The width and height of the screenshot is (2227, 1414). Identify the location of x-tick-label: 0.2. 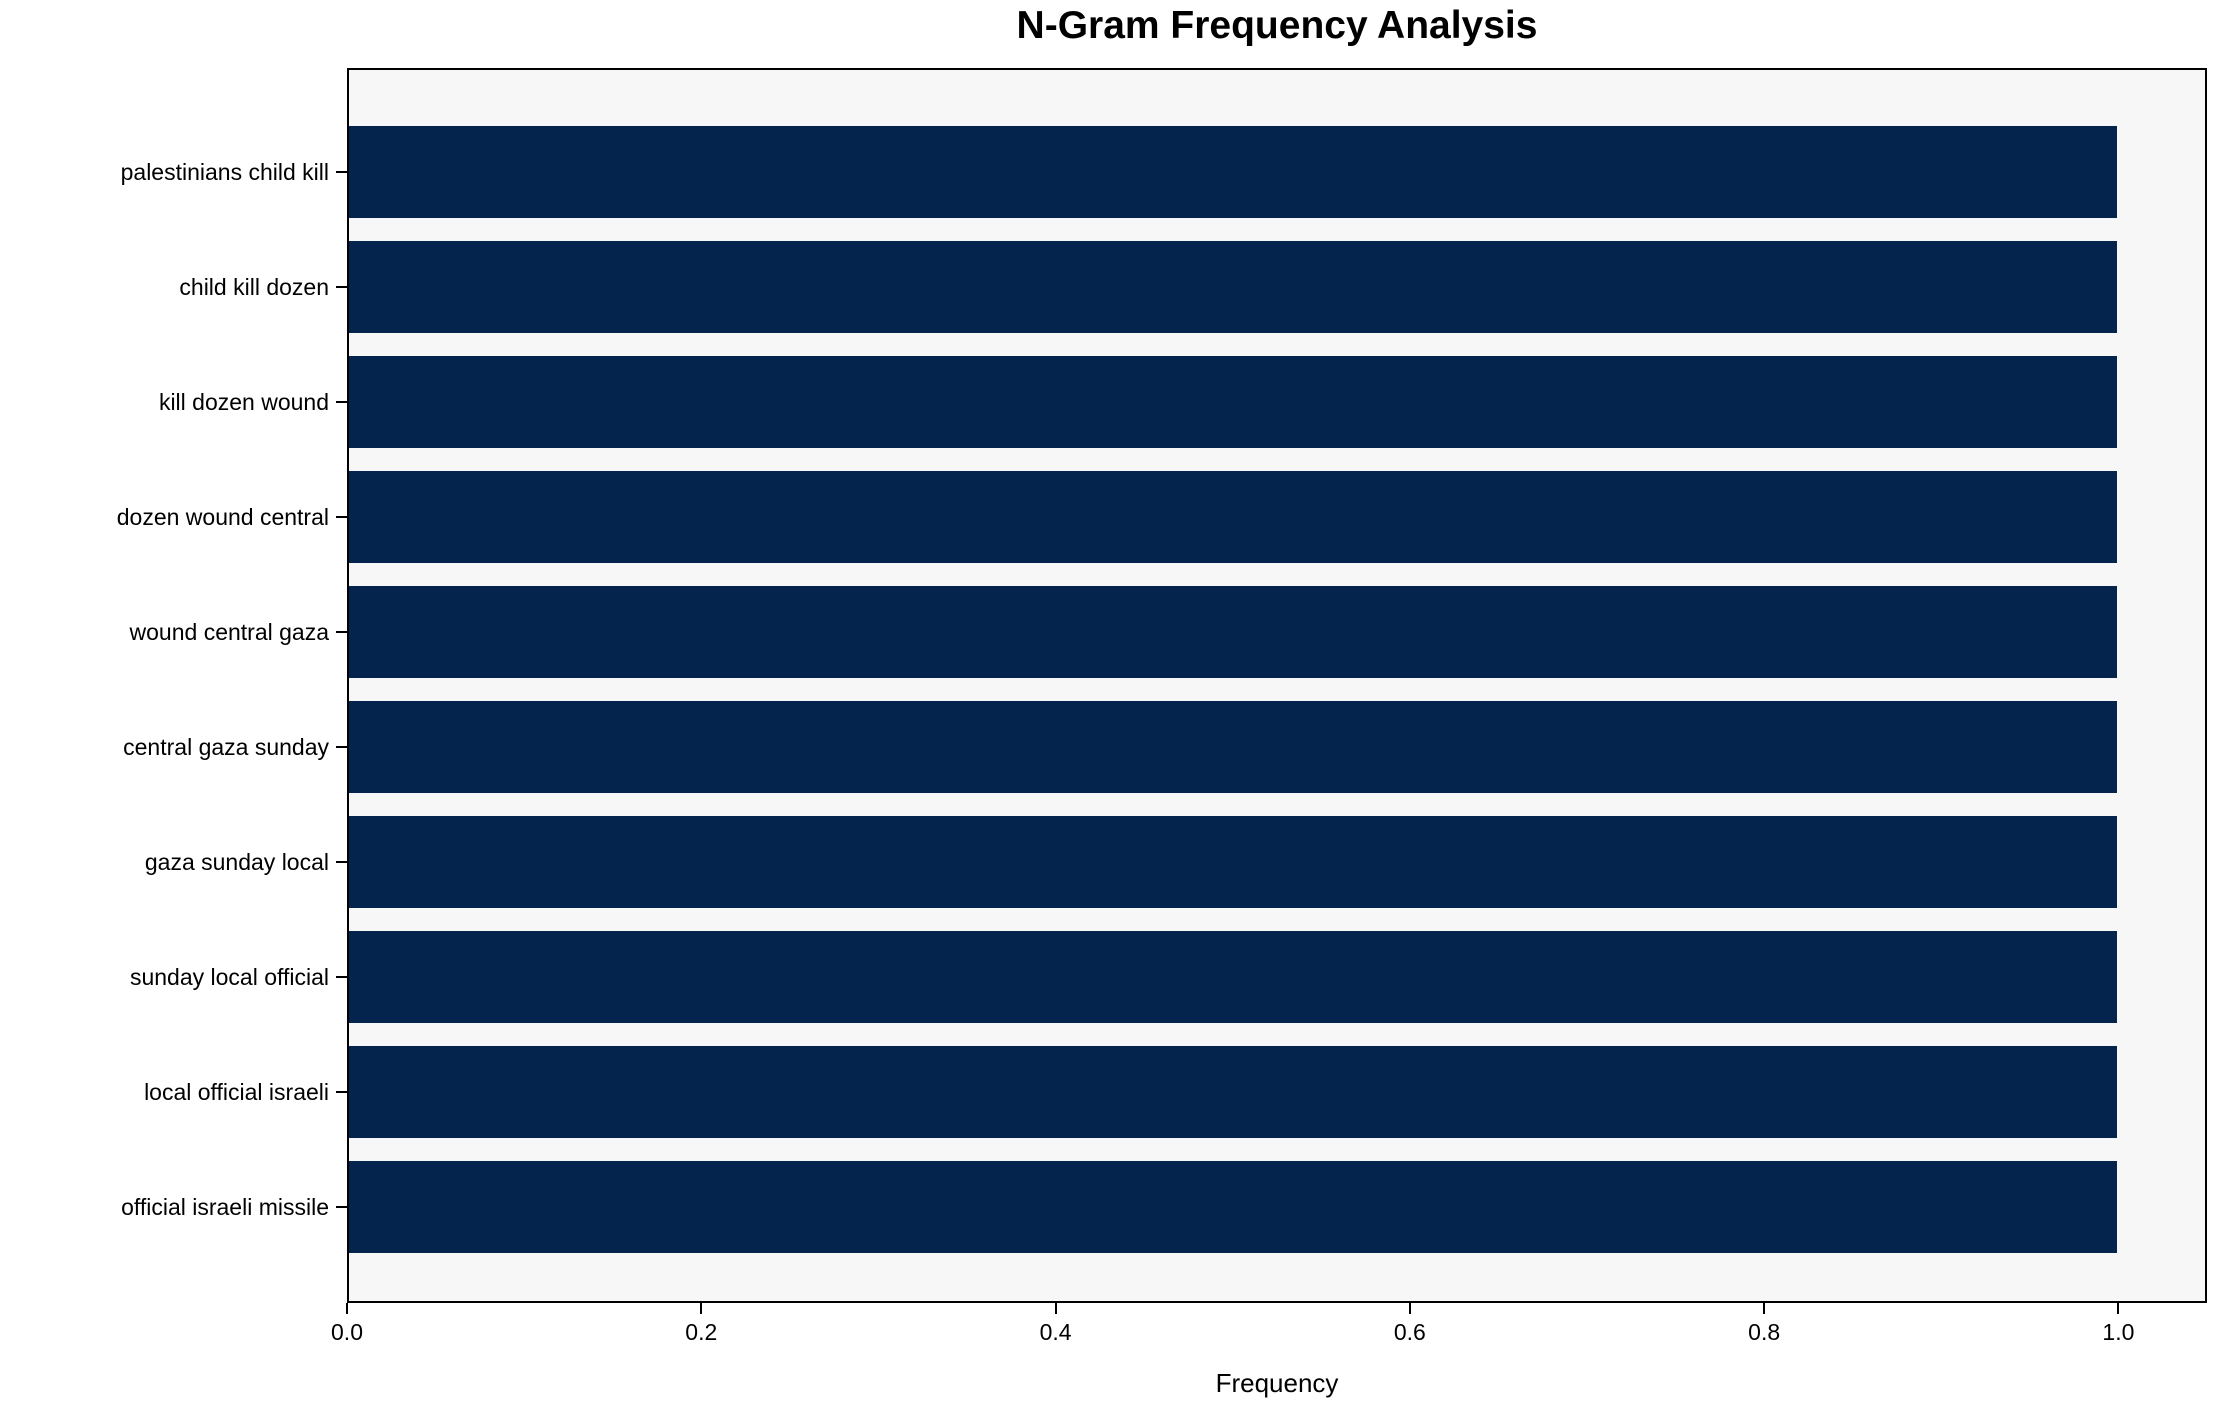
(701, 1332).